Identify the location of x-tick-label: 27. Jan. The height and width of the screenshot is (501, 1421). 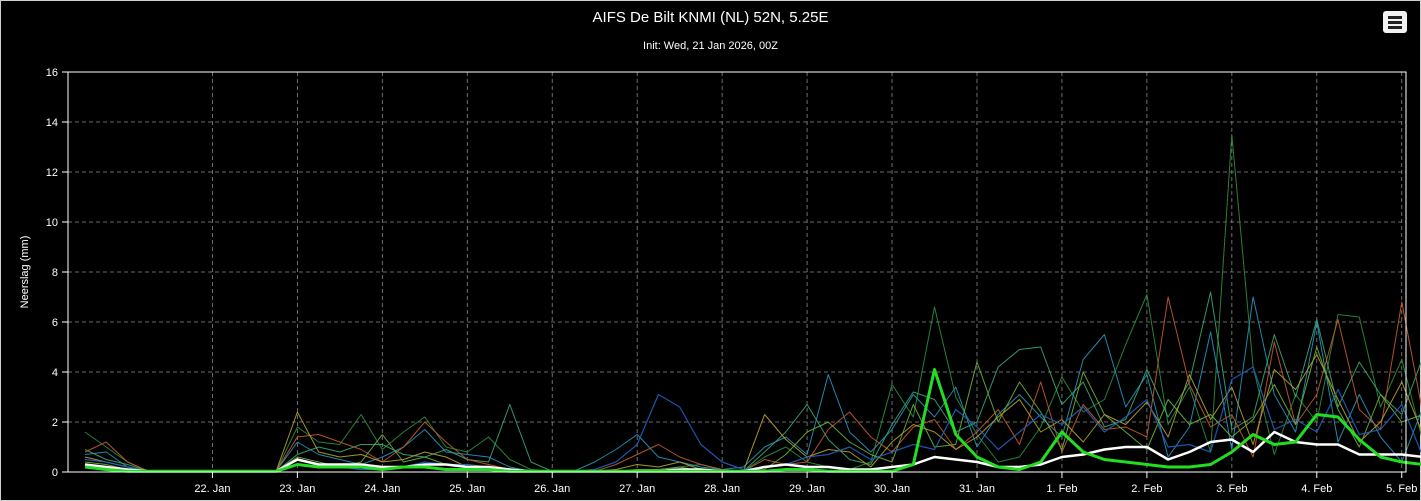
(637, 489).